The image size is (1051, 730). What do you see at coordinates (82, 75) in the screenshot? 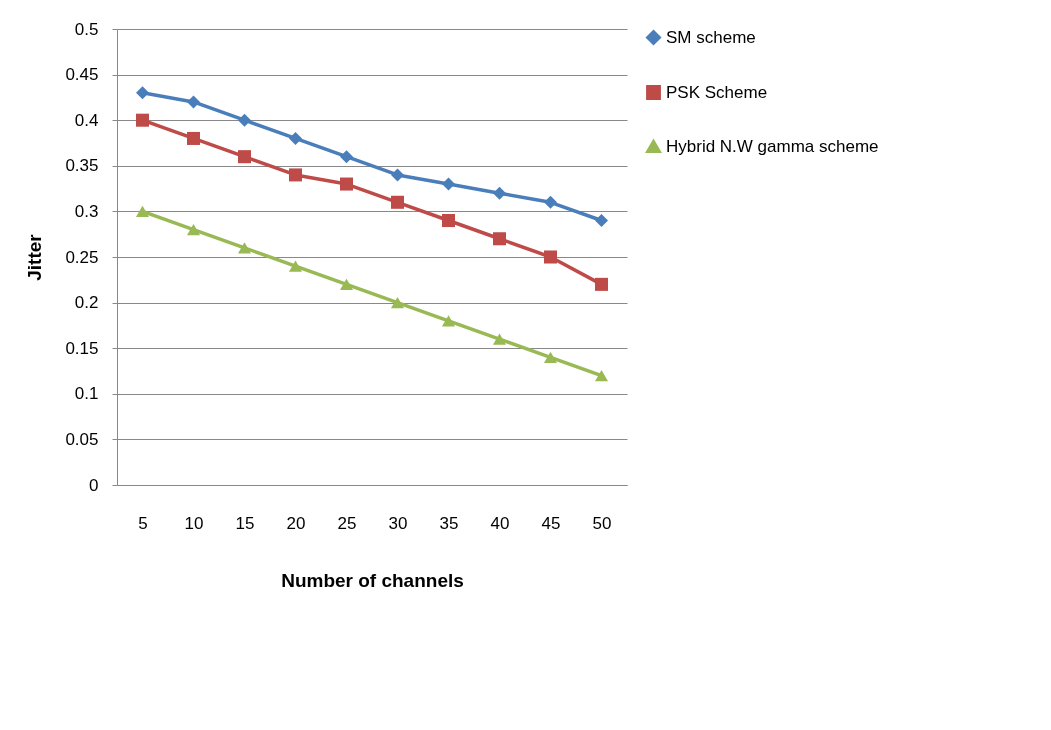
I see `y-tick-label: 0.45` at bounding box center [82, 75].